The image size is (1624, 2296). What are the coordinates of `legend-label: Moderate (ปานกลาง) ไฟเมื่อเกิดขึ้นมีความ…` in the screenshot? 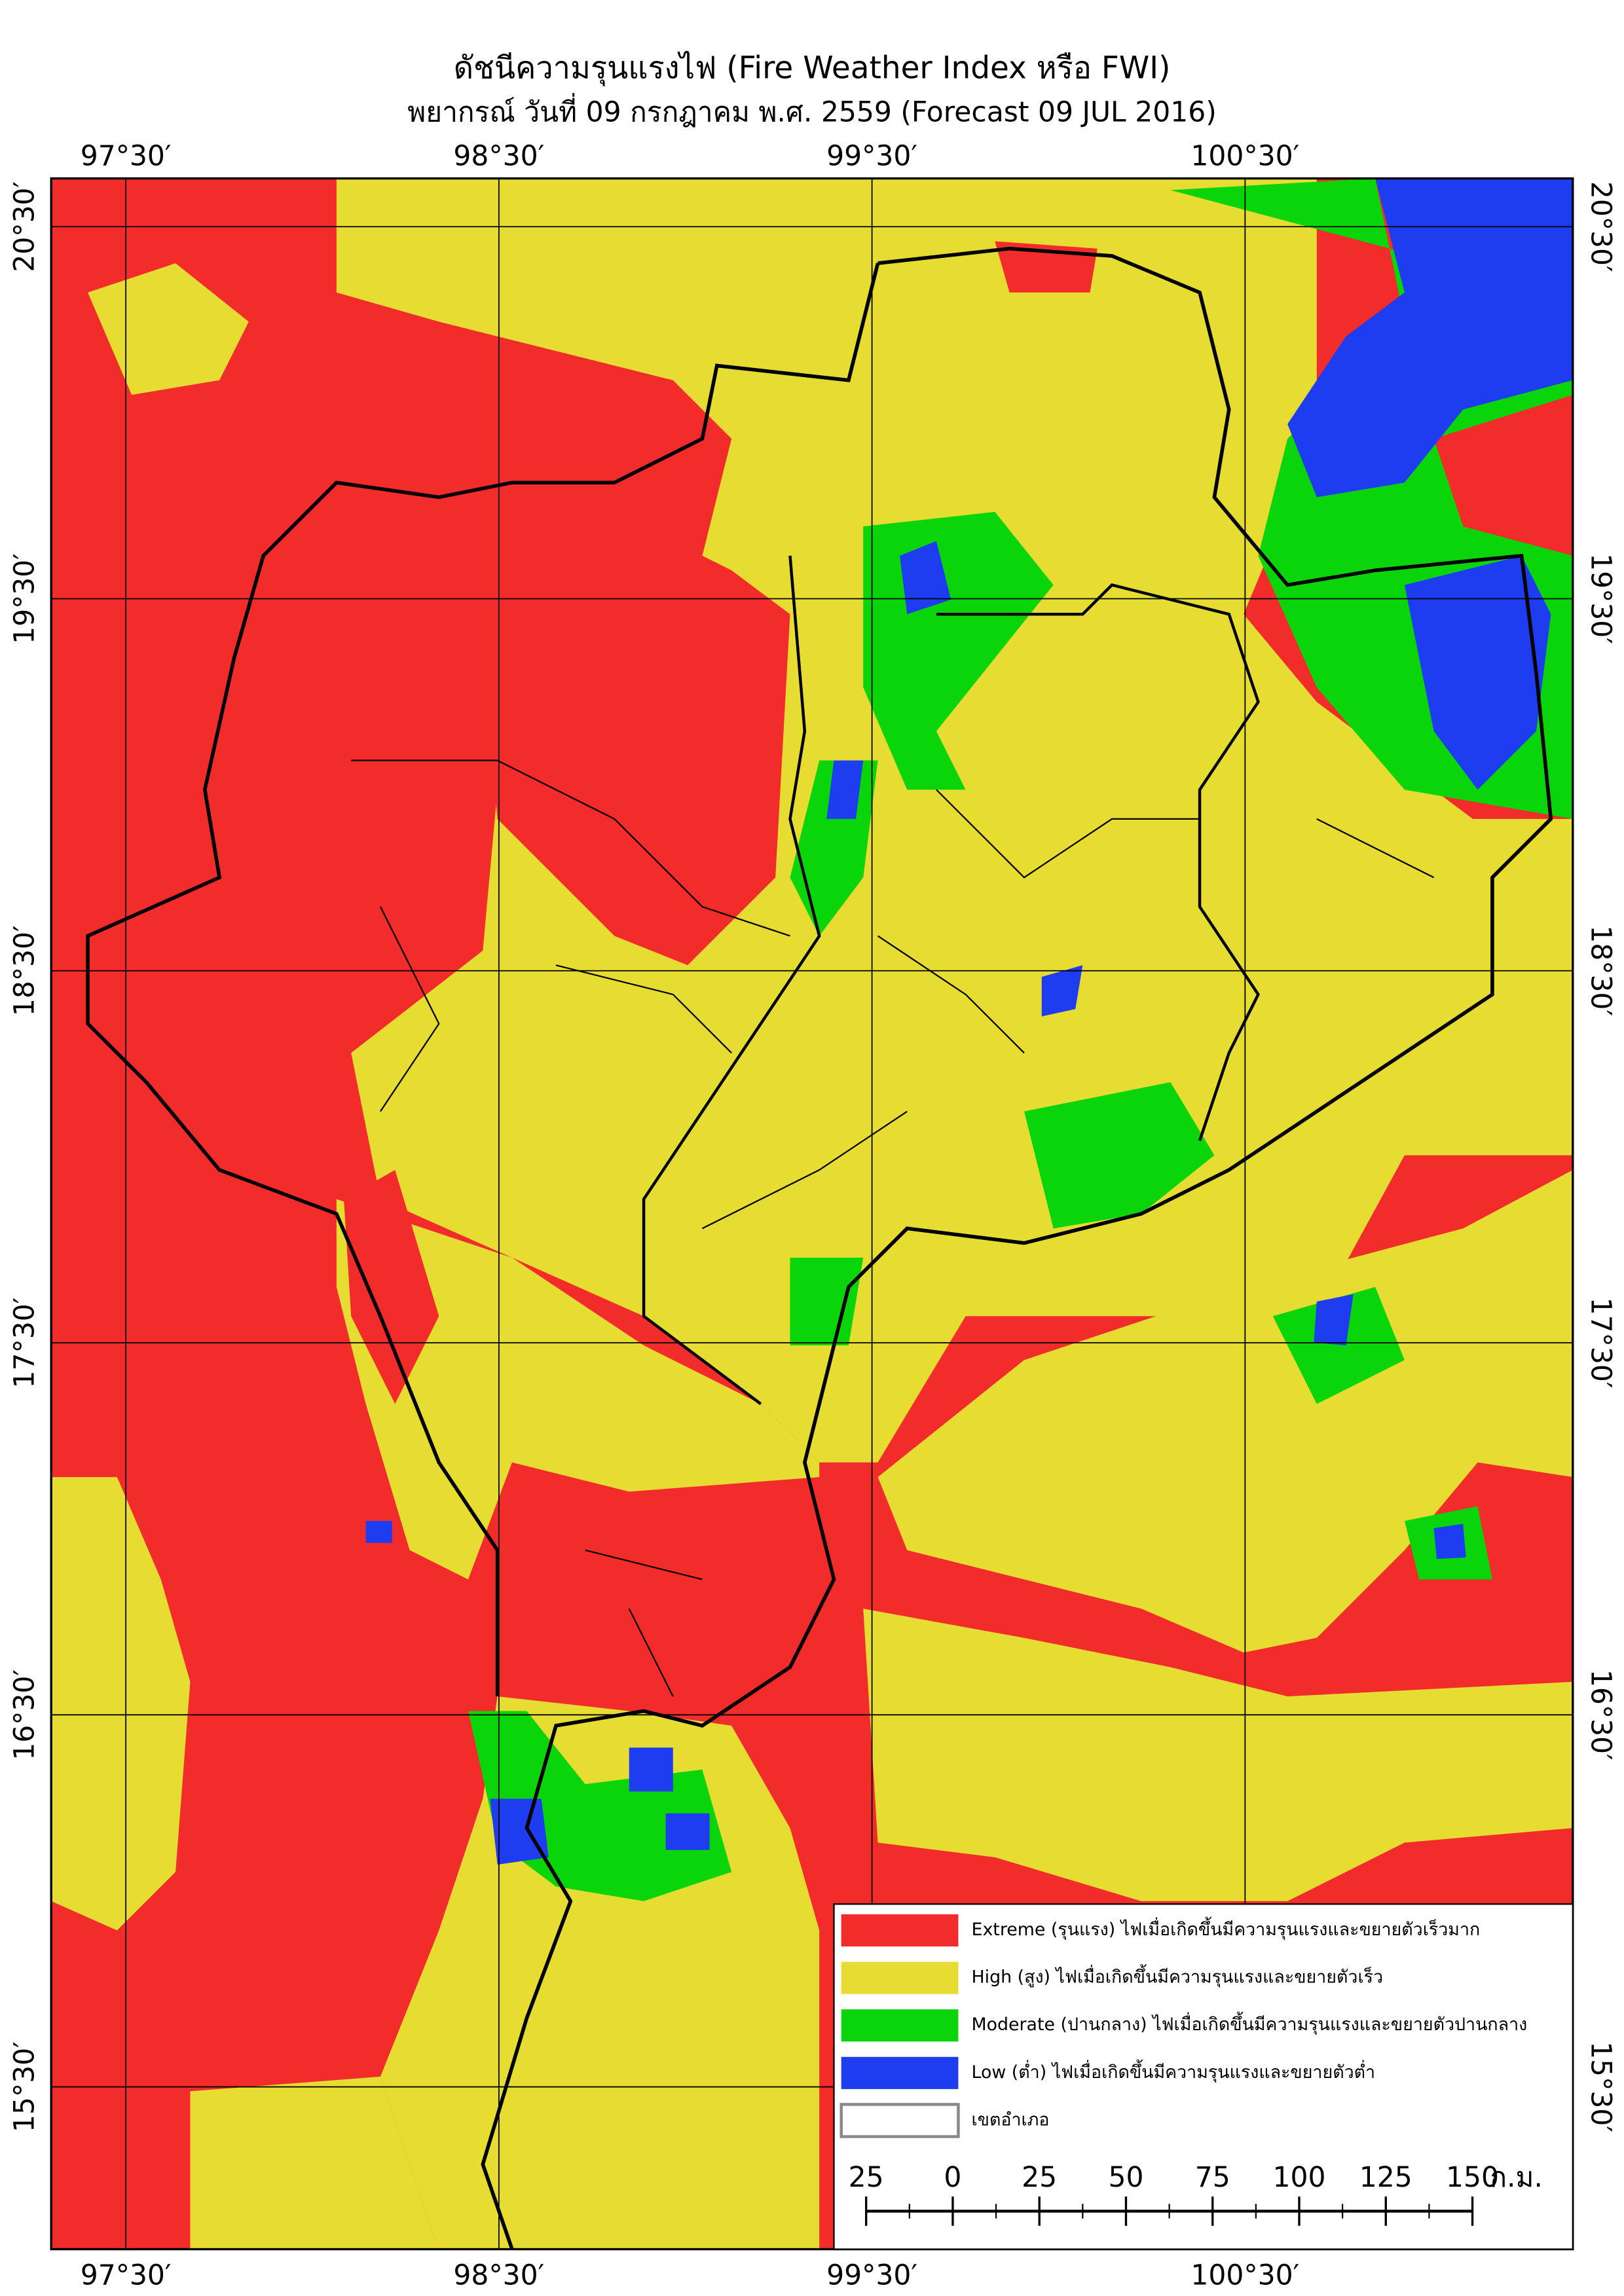 It's located at (1250, 2023).